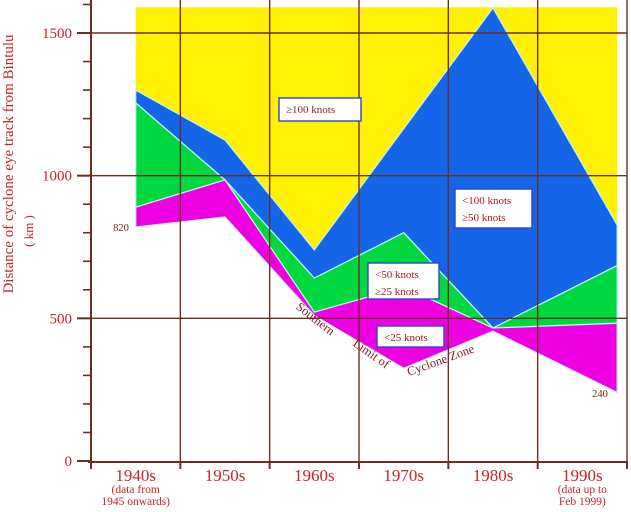 The width and height of the screenshot is (631, 512). What do you see at coordinates (225, 475) in the screenshot?
I see `x-category-label: 1950s` at bounding box center [225, 475].